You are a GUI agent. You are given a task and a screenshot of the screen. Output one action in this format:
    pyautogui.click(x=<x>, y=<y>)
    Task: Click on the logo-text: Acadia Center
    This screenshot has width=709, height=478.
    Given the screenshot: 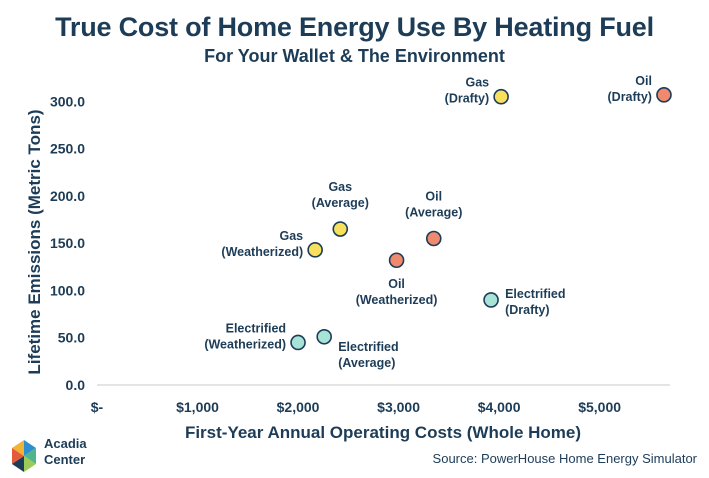 What is the action you would take?
    pyautogui.click(x=65, y=452)
    